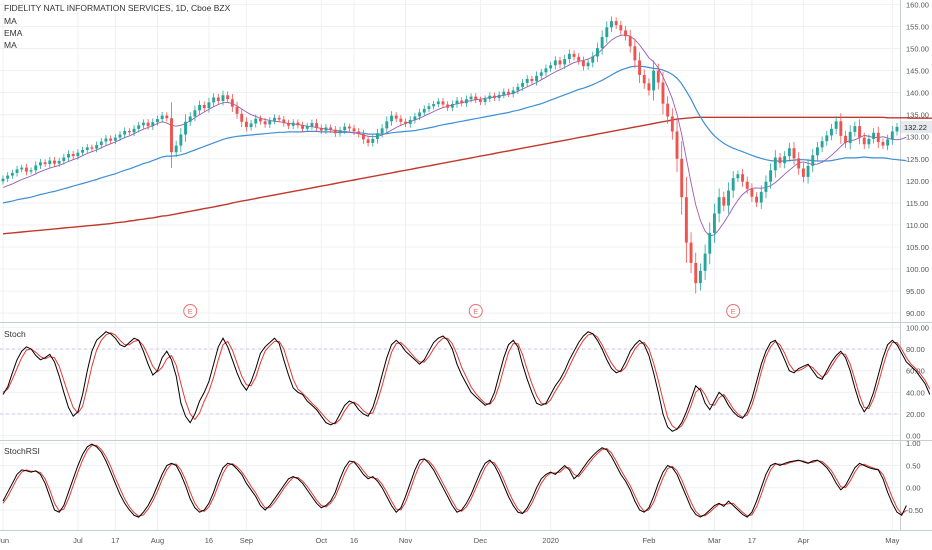 The image size is (932, 550). What do you see at coordinates (10, 45) in the screenshot?
I see `indicator-ma-slow-label: MA` at bounding box center [10, 45].